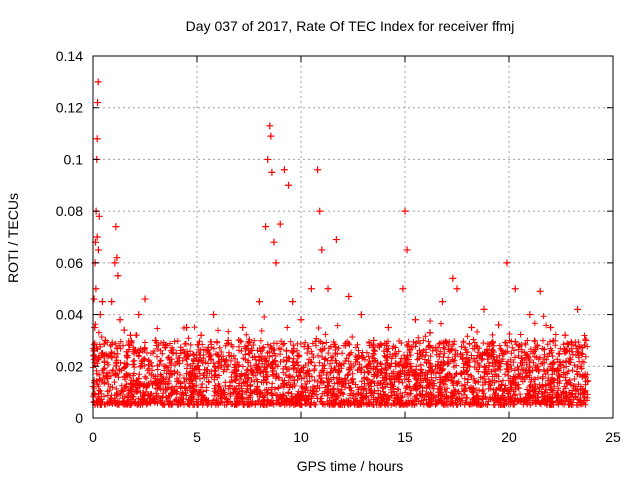 This screenshot has width=640, height=485. I want to click on x-axis-label: GPS time / hours, so click(350, 466).